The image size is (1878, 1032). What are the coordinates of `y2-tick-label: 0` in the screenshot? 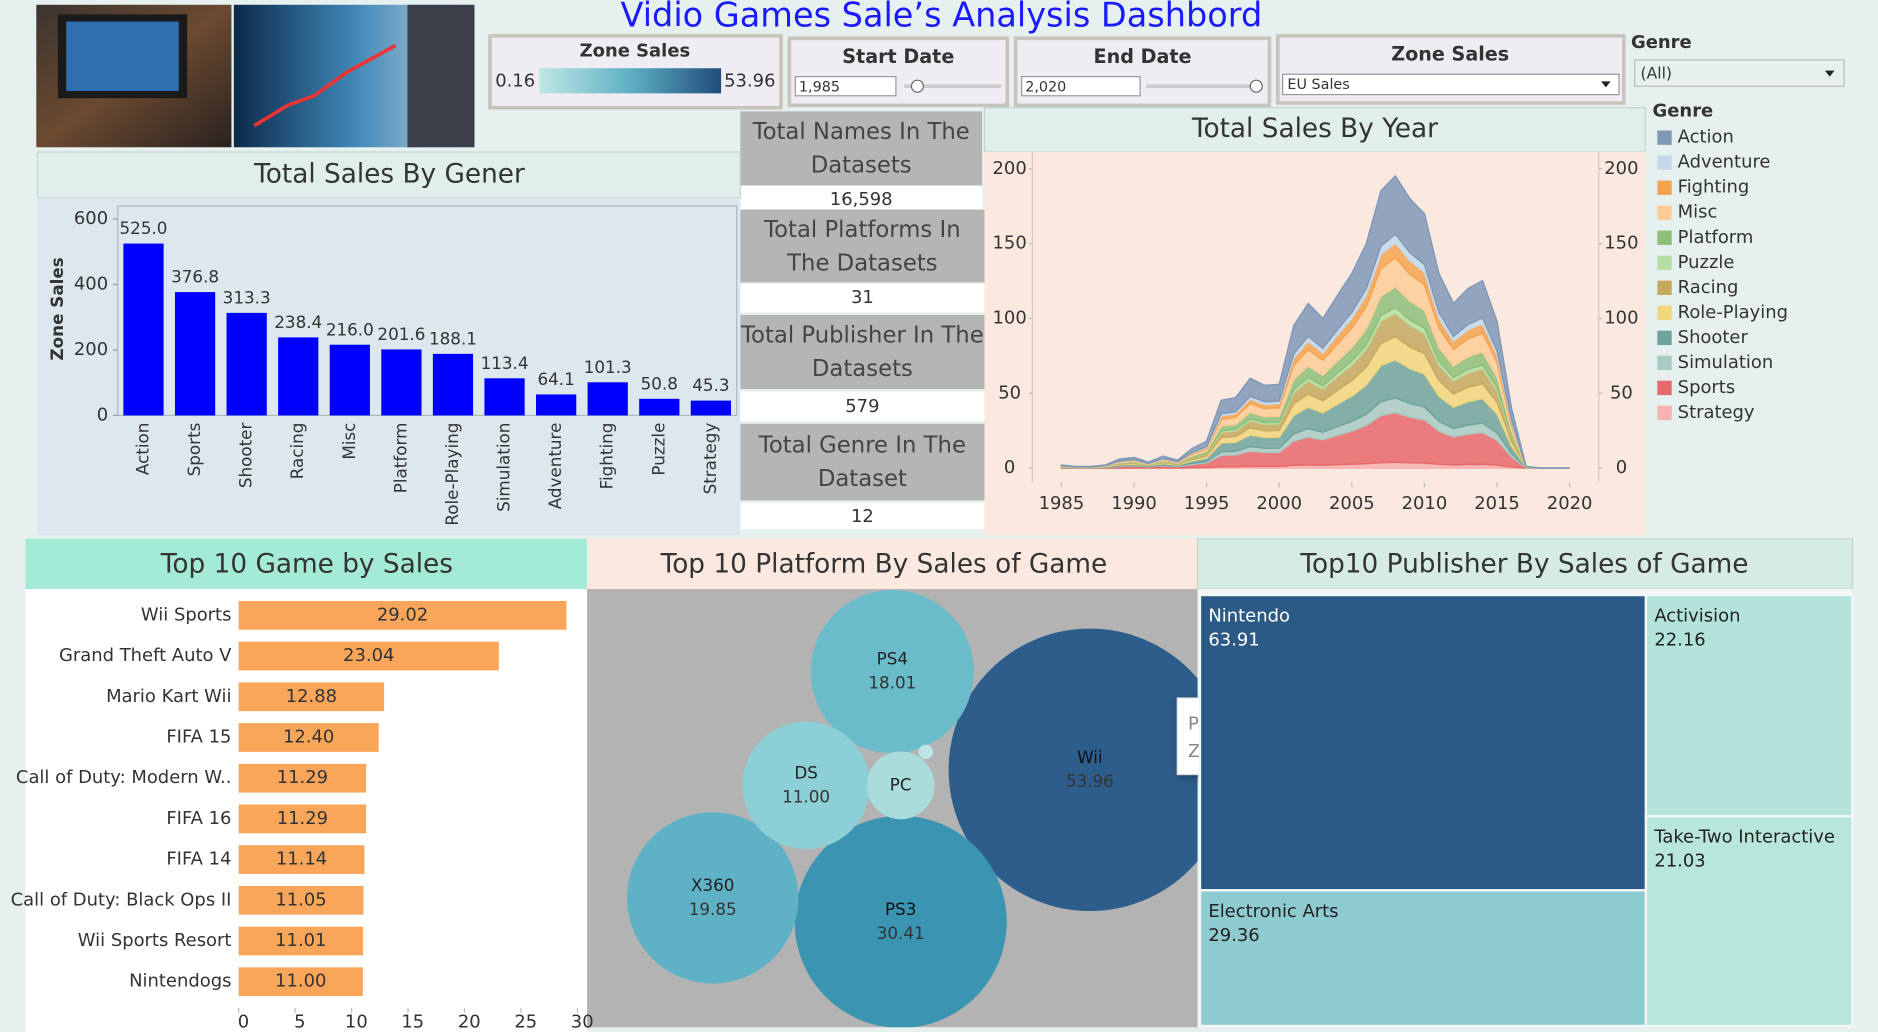 It's located at (1621, 467).